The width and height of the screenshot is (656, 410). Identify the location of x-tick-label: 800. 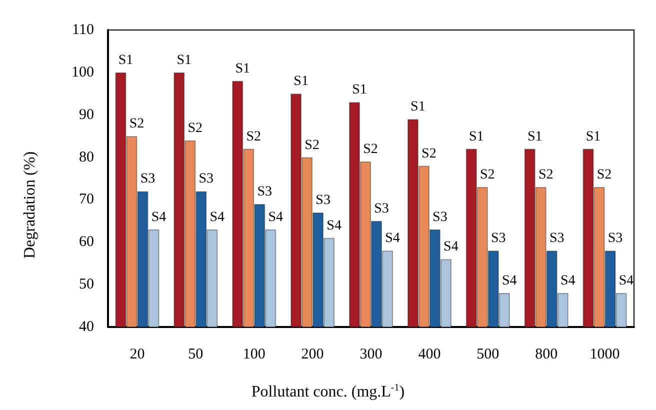
(546, 354).